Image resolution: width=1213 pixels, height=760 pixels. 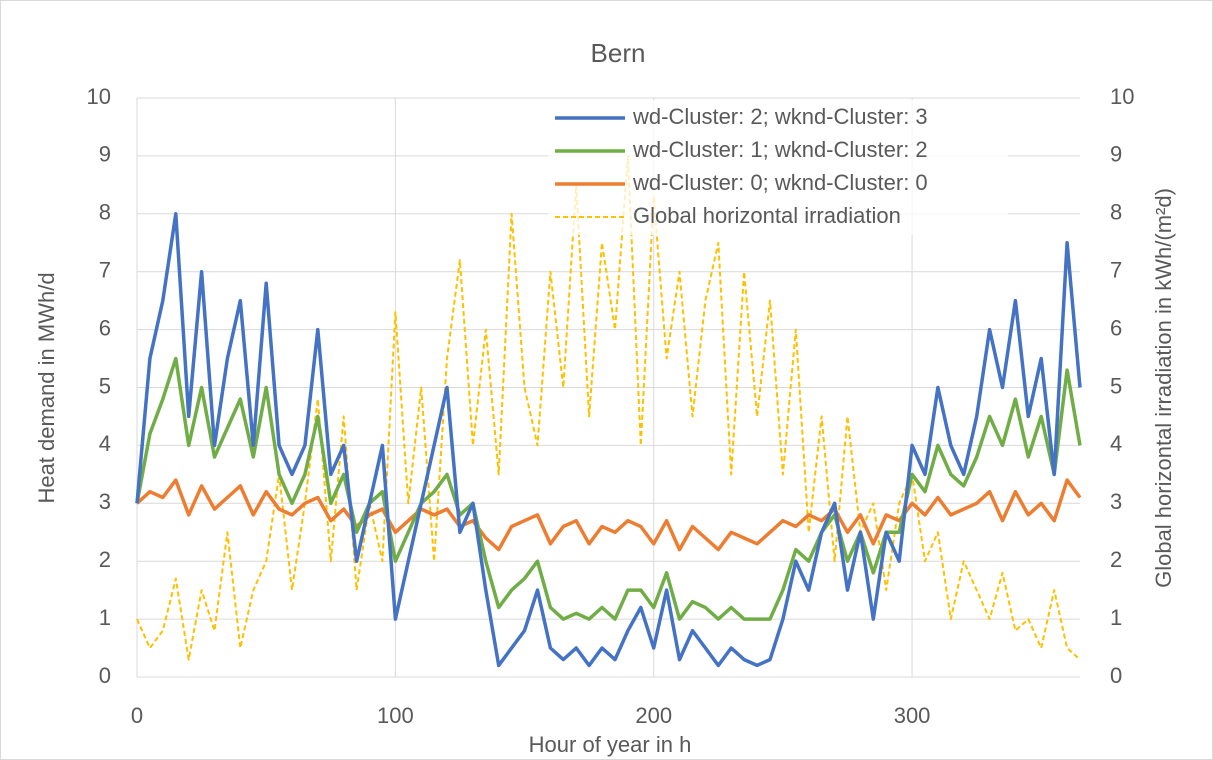 I want to click on legend-label: wd-Cluster: 0; wknd-Cluster: 0, so click(x=780, y=182).